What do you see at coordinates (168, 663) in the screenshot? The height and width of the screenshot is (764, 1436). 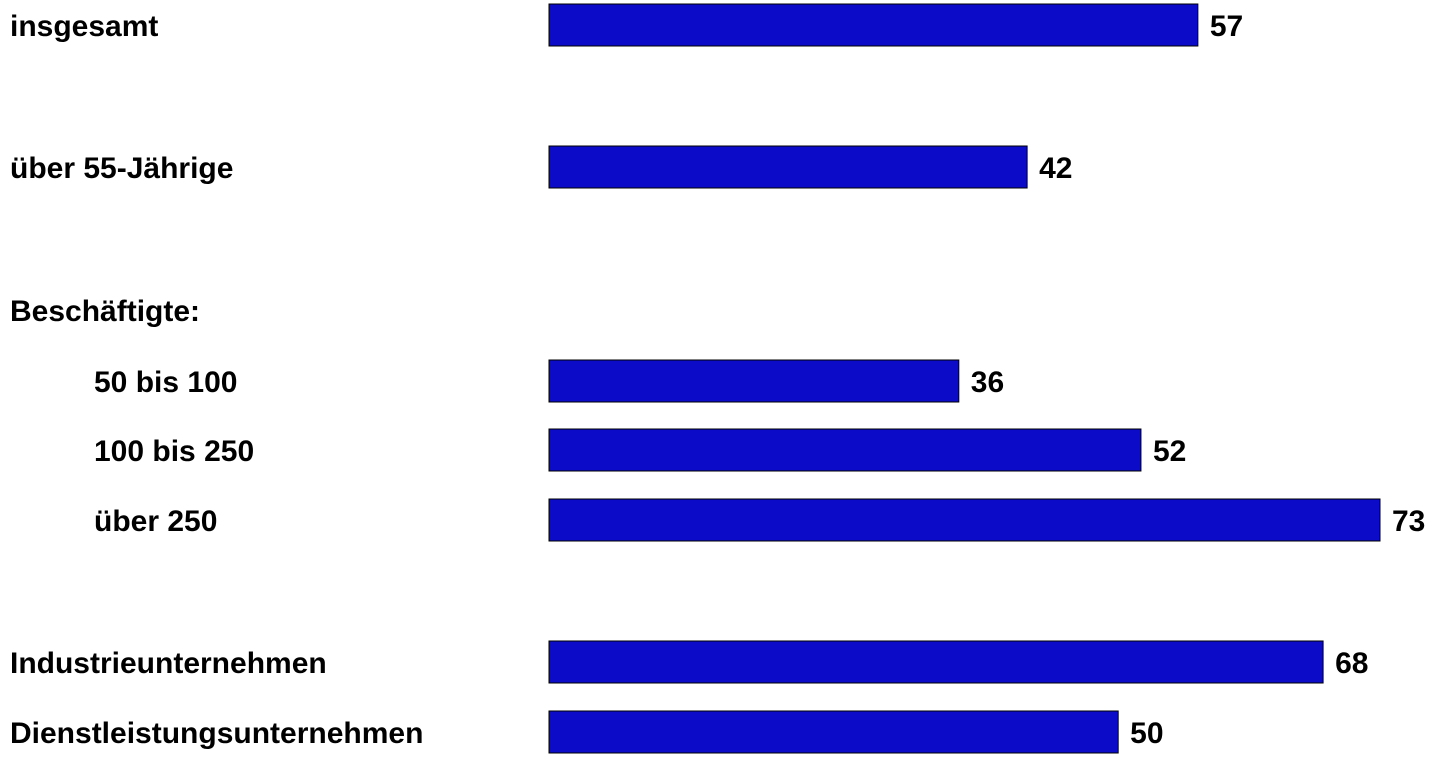 I see `category-label: Industrieunternehmen` at bounding box center [168, 663].